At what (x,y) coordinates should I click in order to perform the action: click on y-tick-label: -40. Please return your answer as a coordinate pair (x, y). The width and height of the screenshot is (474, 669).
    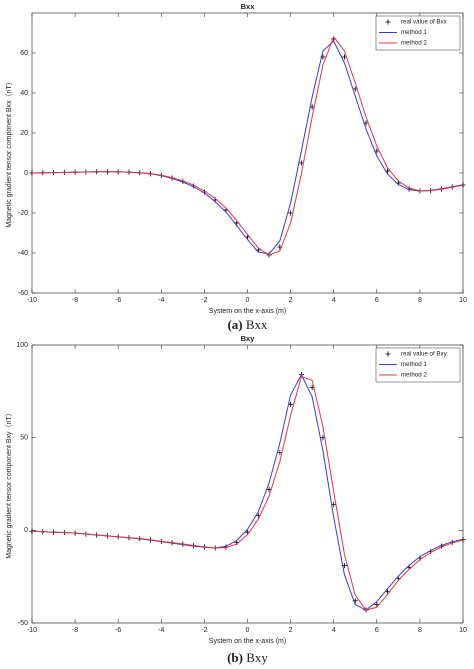
    Looking at the image, I should click on (23, 253).